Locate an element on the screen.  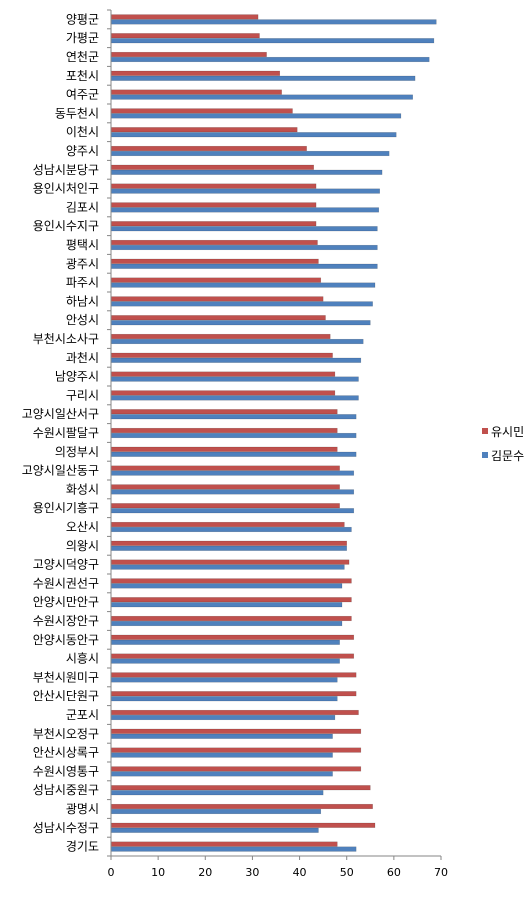
category-label: 부천시오정구 is located at coordinates (66, 733).